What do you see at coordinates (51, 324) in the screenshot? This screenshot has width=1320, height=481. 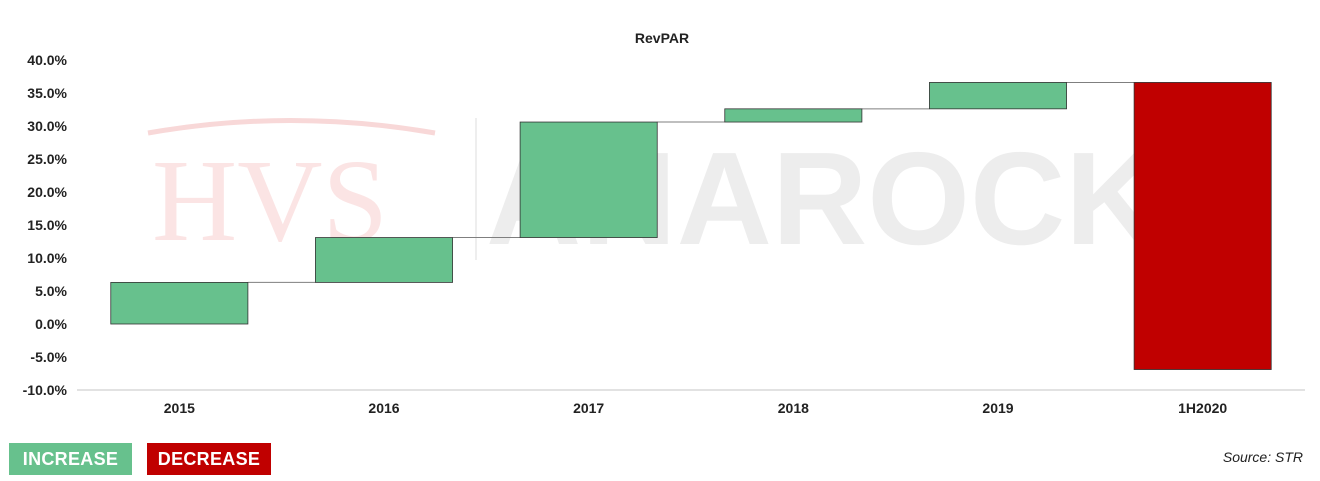 I see `y-tick-label: 0.0%` at bounding box center [51, 324].